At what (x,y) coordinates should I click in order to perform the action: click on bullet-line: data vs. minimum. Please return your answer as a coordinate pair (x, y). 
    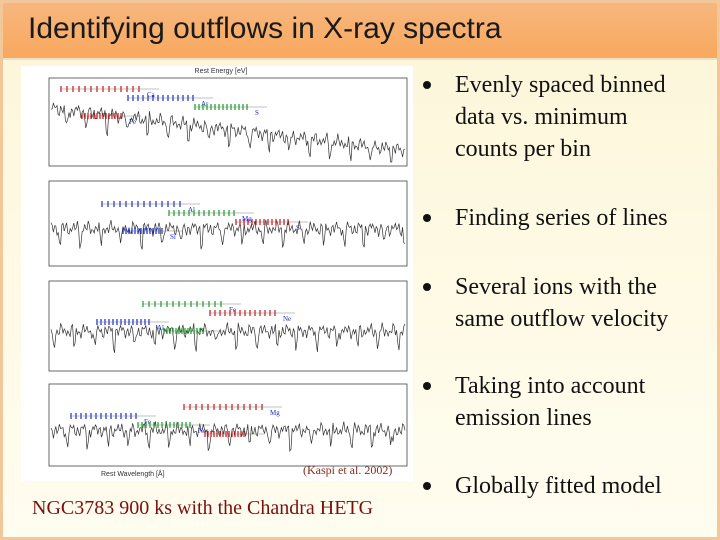
    Looking at the image, I should click on (541, 117).